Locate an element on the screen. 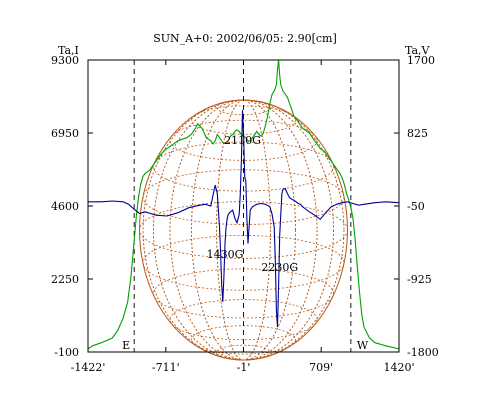  y-right-axis-ticks: -1800 -925 -50 825 1700 is located at coordinates (416, 206).